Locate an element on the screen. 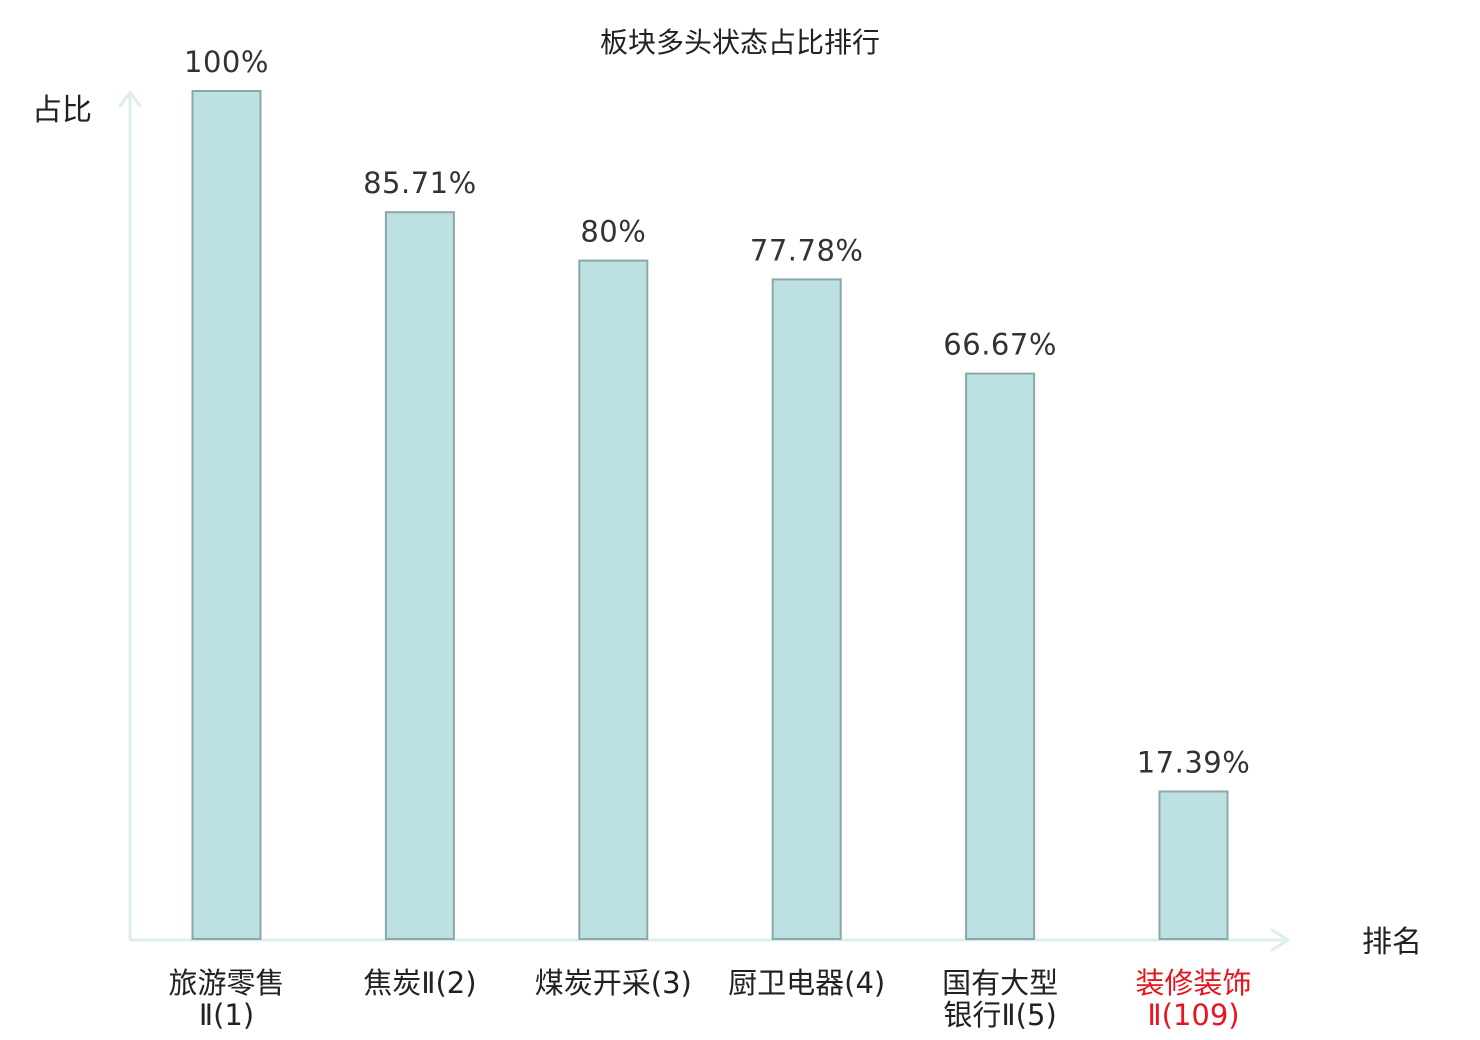 The image size is (1480, 1040). value-label-3: 80% is located at coordinates (613, 232).